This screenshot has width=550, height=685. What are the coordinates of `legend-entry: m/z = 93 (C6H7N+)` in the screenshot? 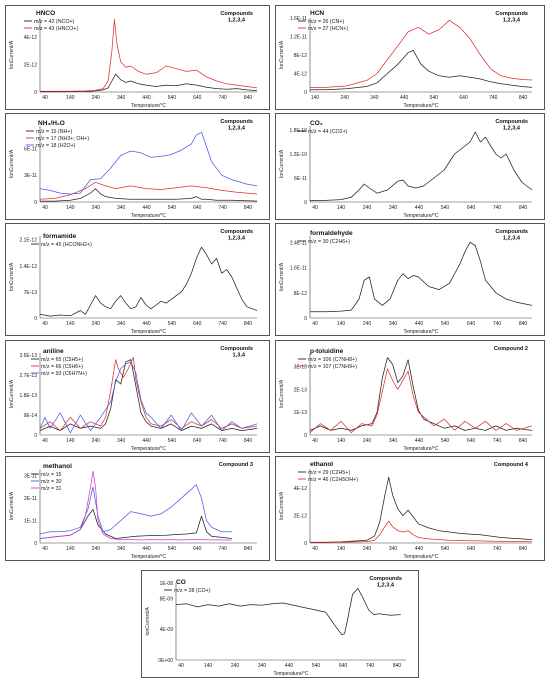 It's located at (64, 374).